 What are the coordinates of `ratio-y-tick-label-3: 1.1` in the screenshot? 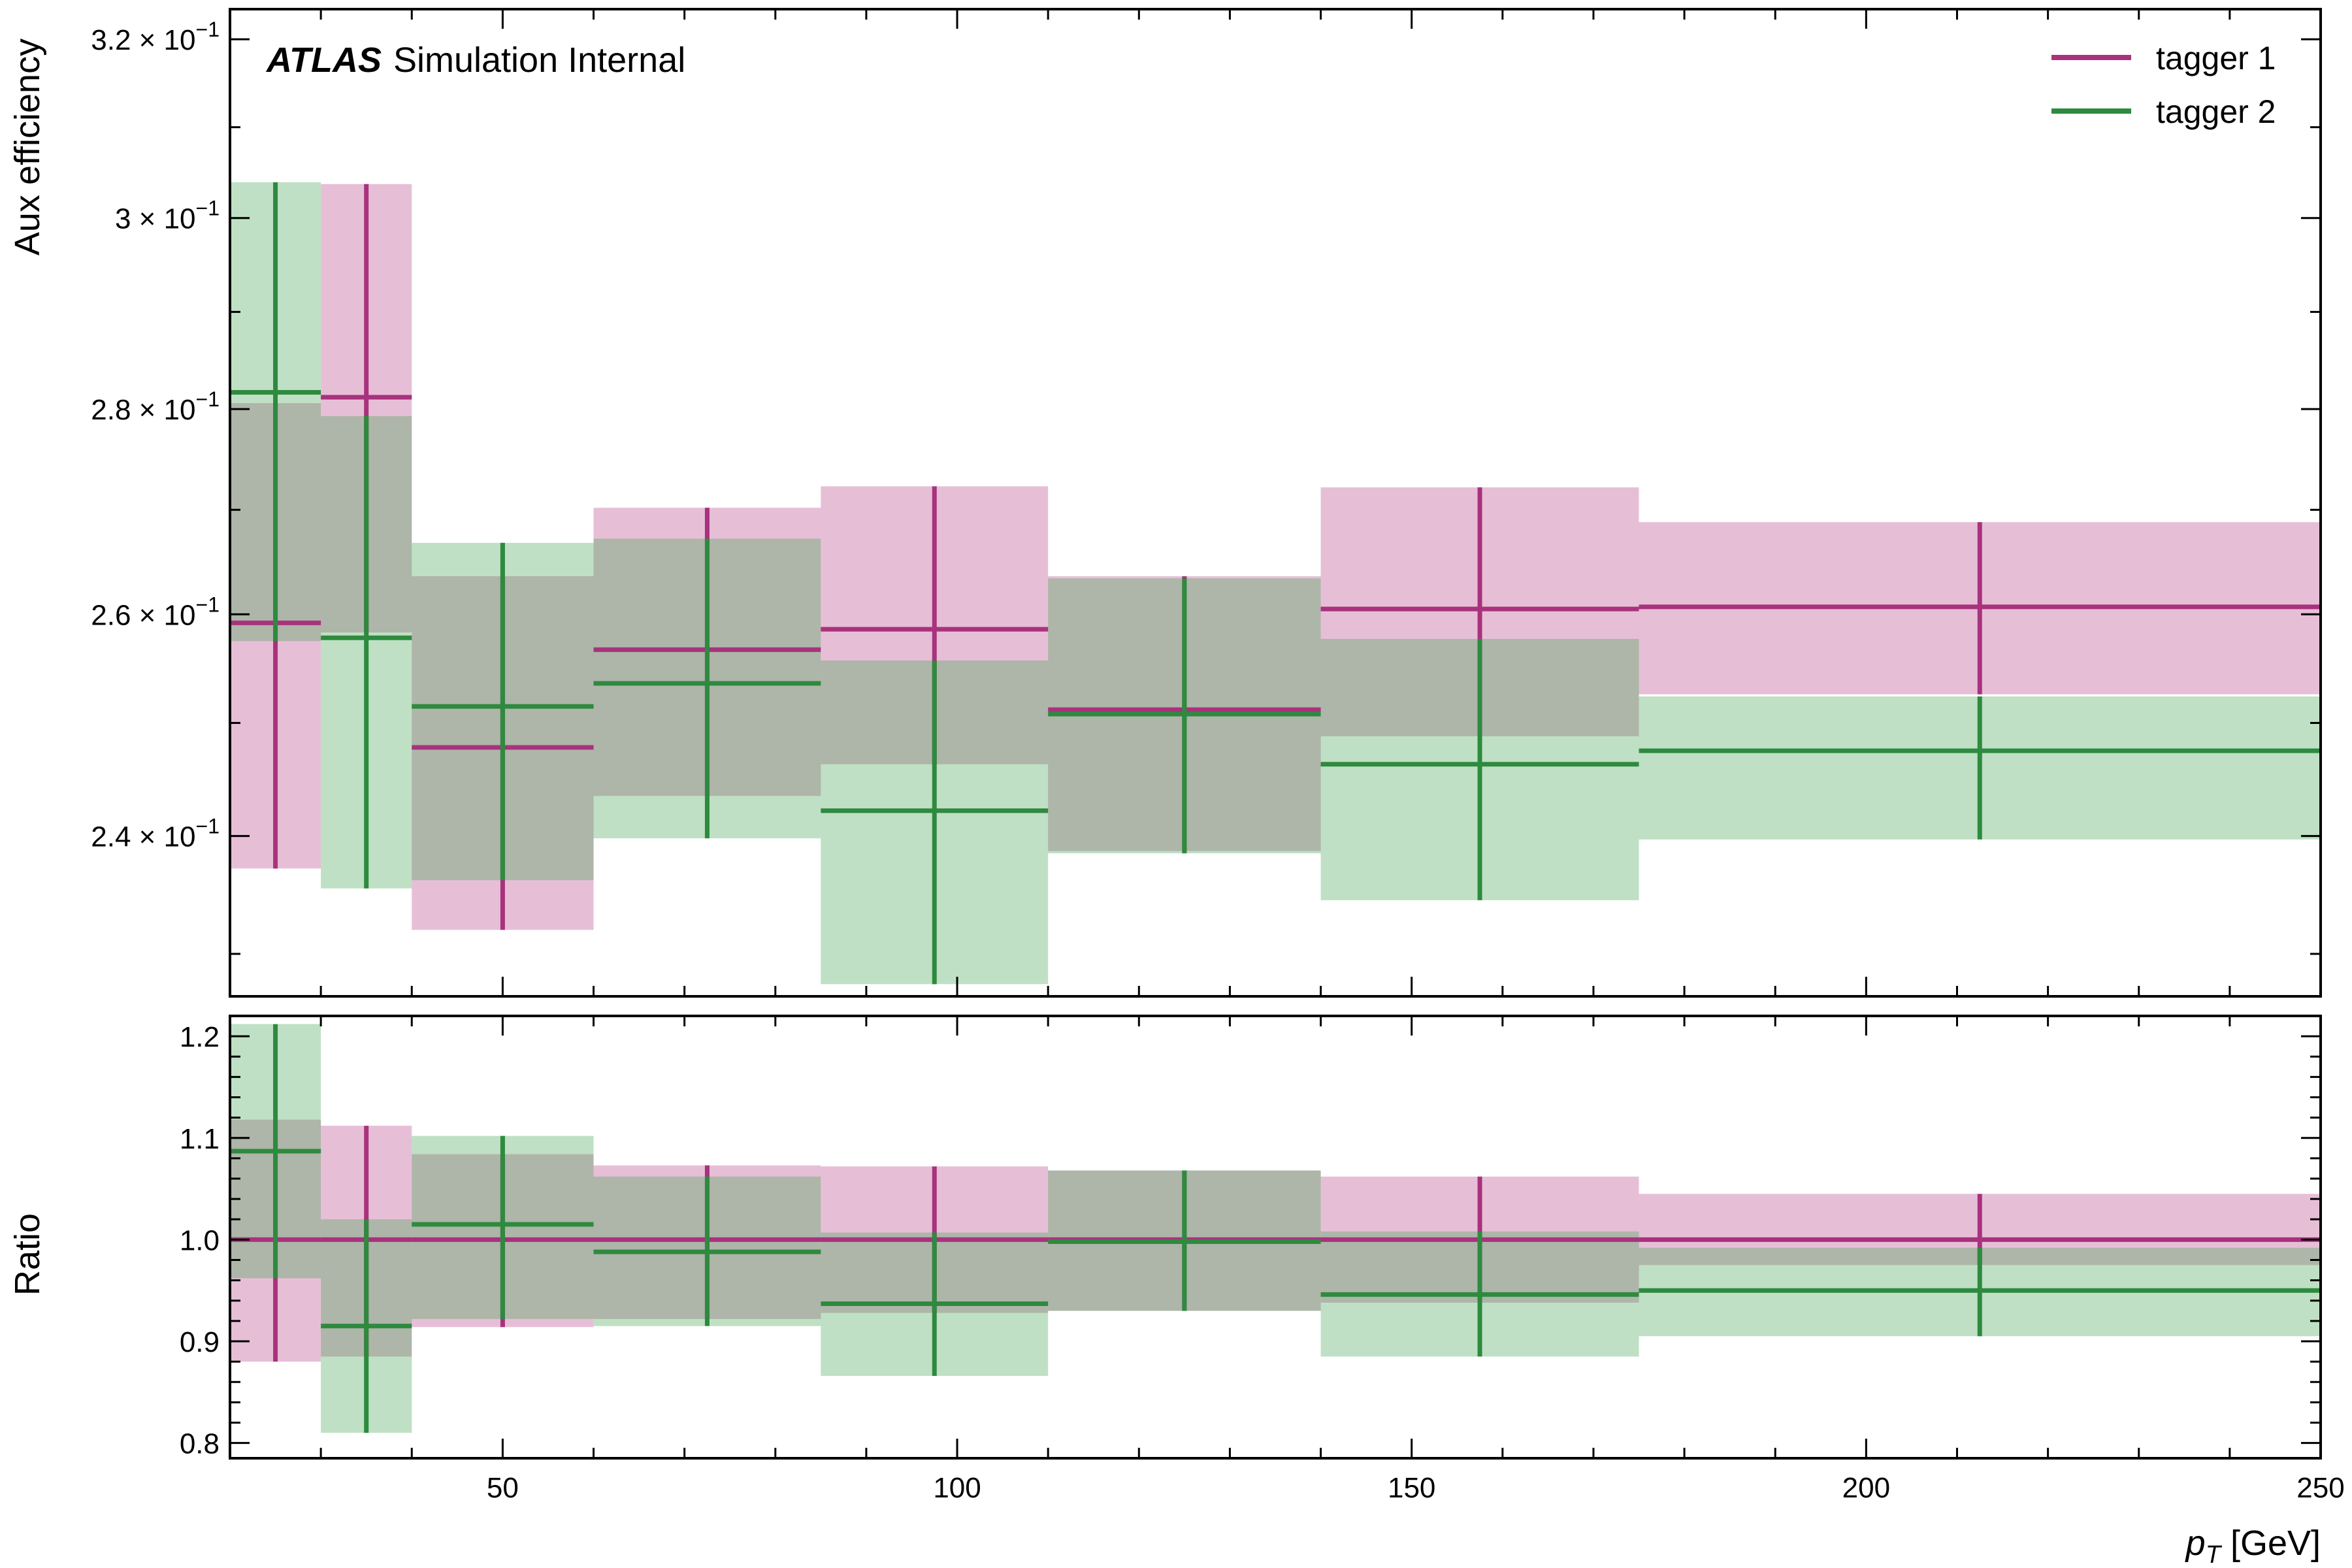 It's located at (200, 1139).